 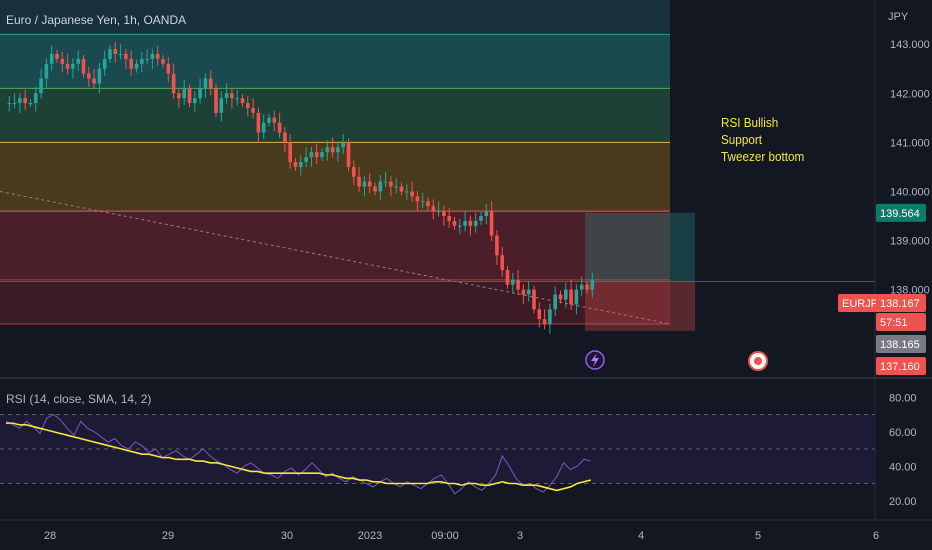 I want to click on stop-target-icon, so click(x=758, y=361).